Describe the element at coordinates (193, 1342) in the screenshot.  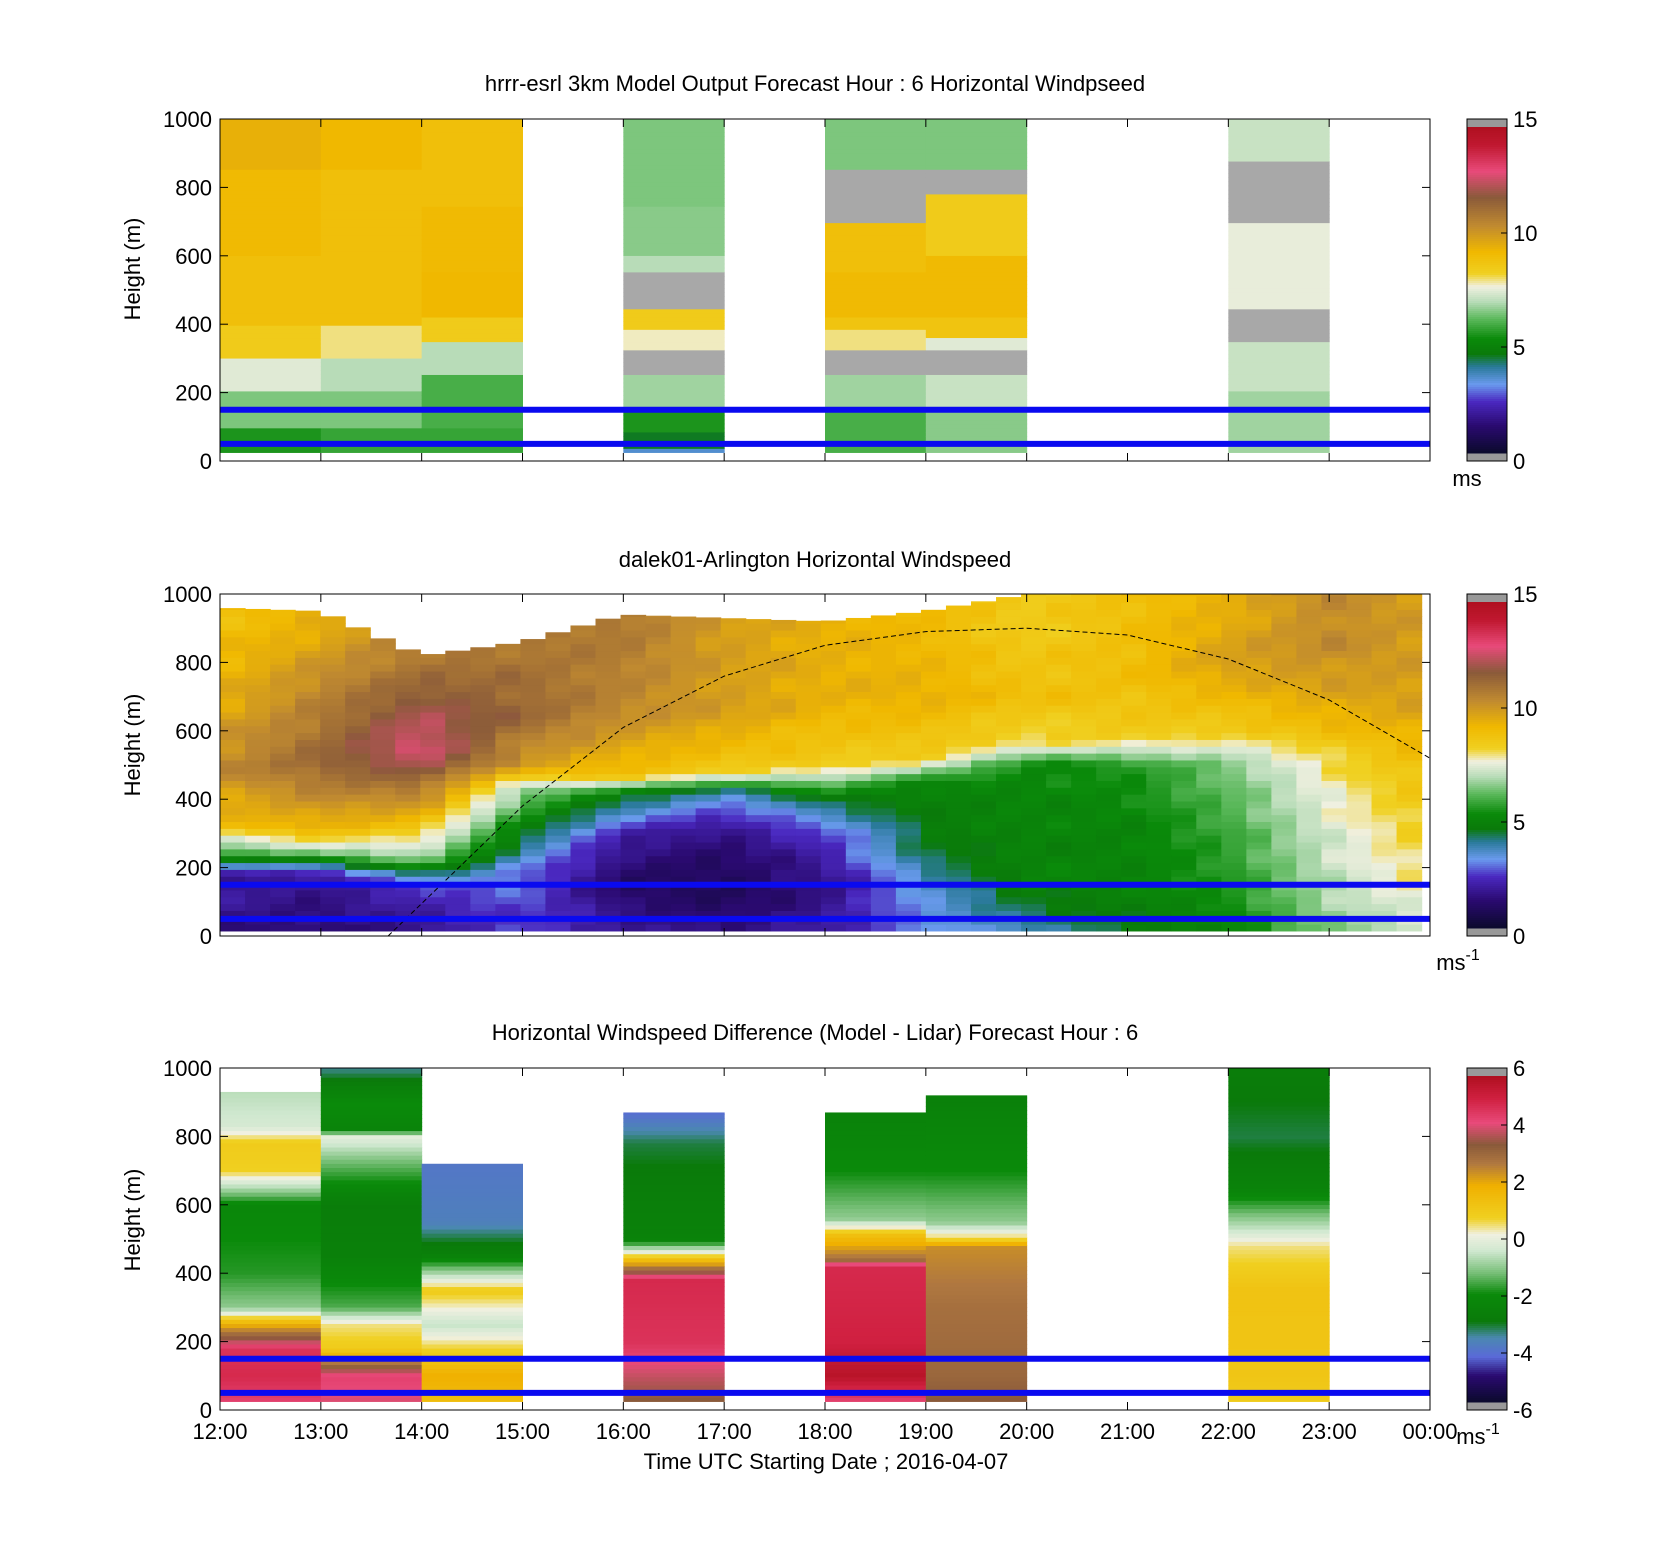
I see `y-tick-label: 200` at that location.